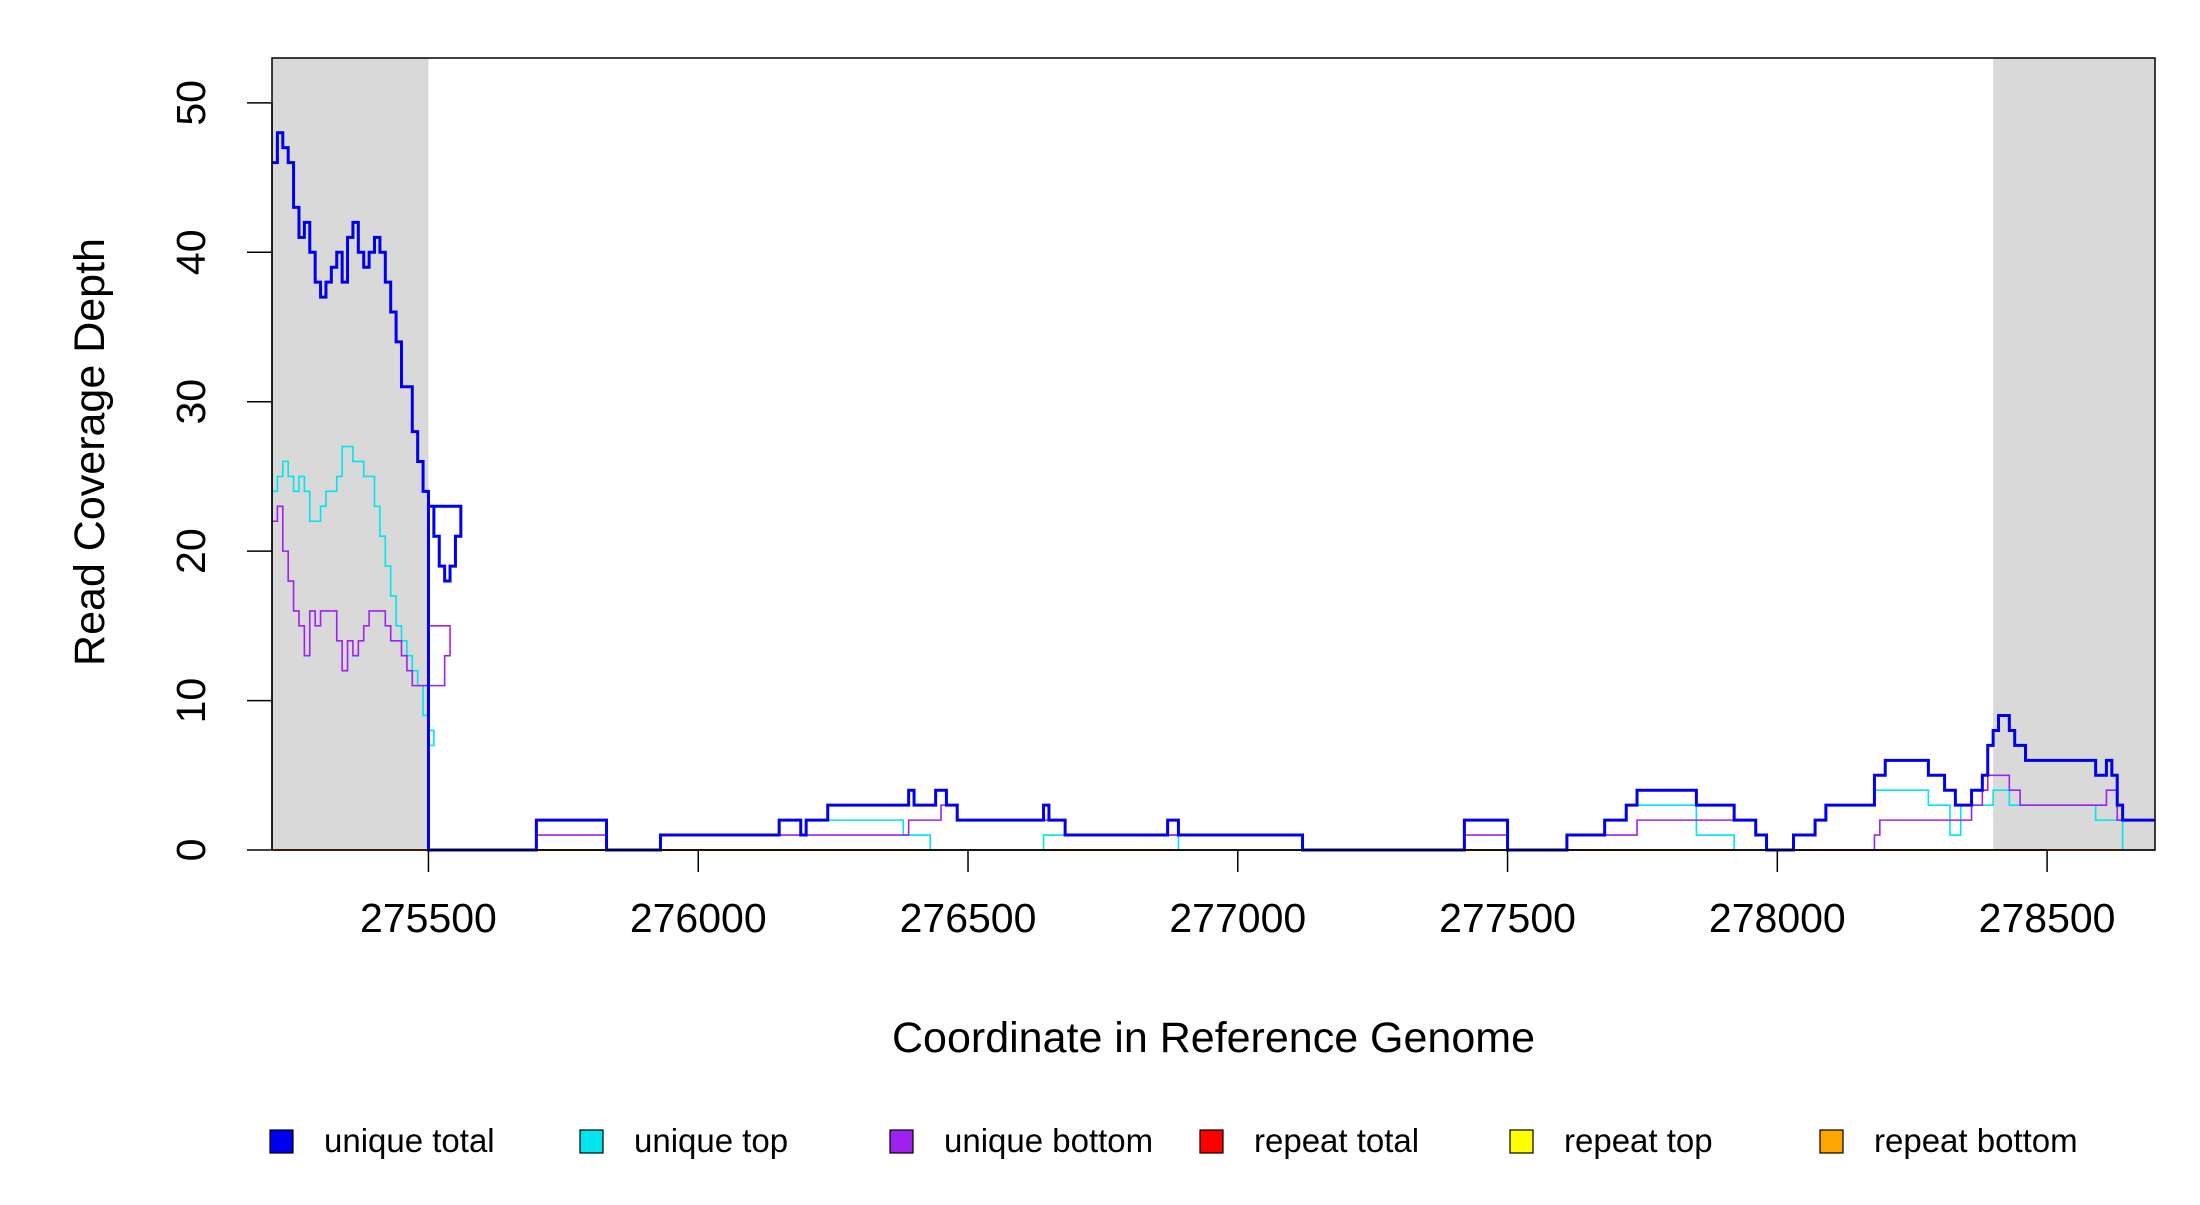 The height and width of the screenshot is (1205, 2200). I want to click on x-tick-label-277000: 277000, so click(1237, 918).